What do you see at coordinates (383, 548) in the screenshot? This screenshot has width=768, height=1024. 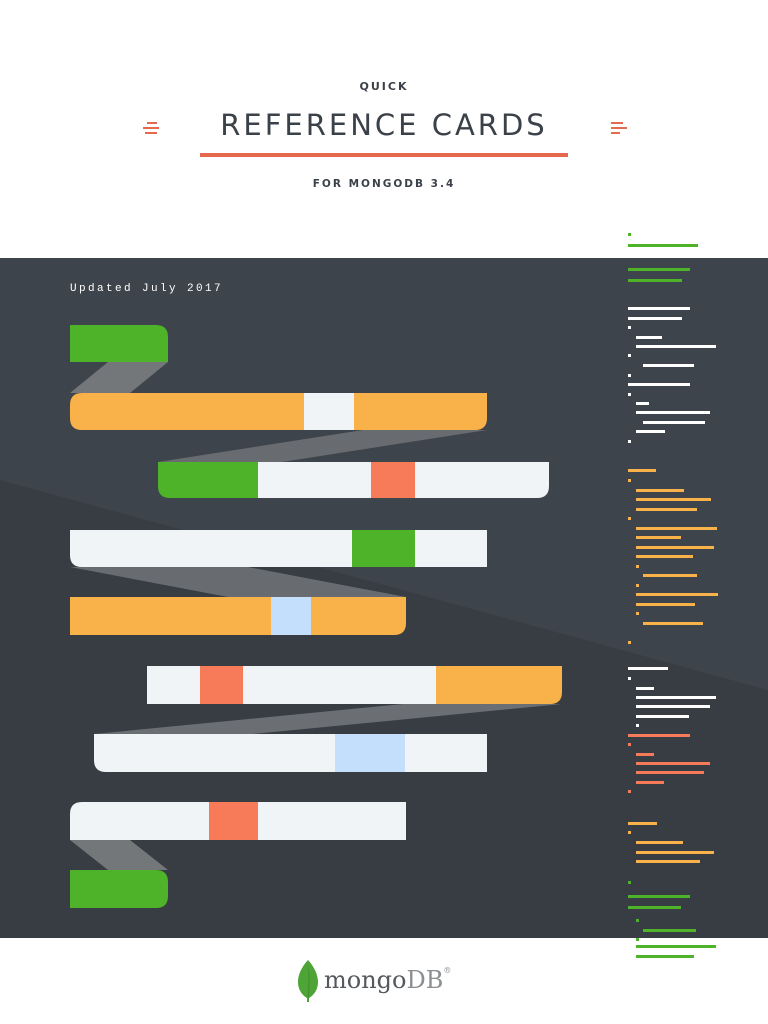 I see `bar-4-green-segment` at bounding box center [383, 548].